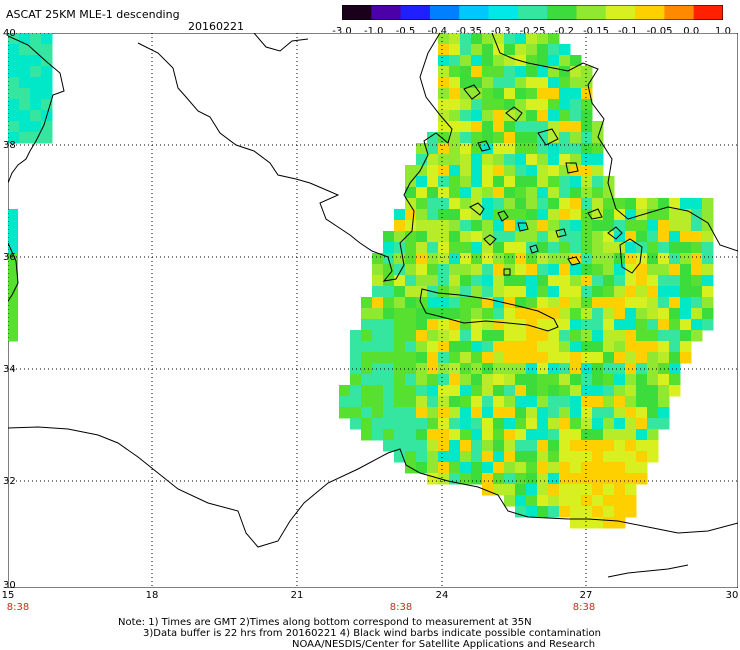  What do you see at coordinates (9, 145) in the screenshot?
I see `y-tick-label: 38` at bounding box center [9, 145].